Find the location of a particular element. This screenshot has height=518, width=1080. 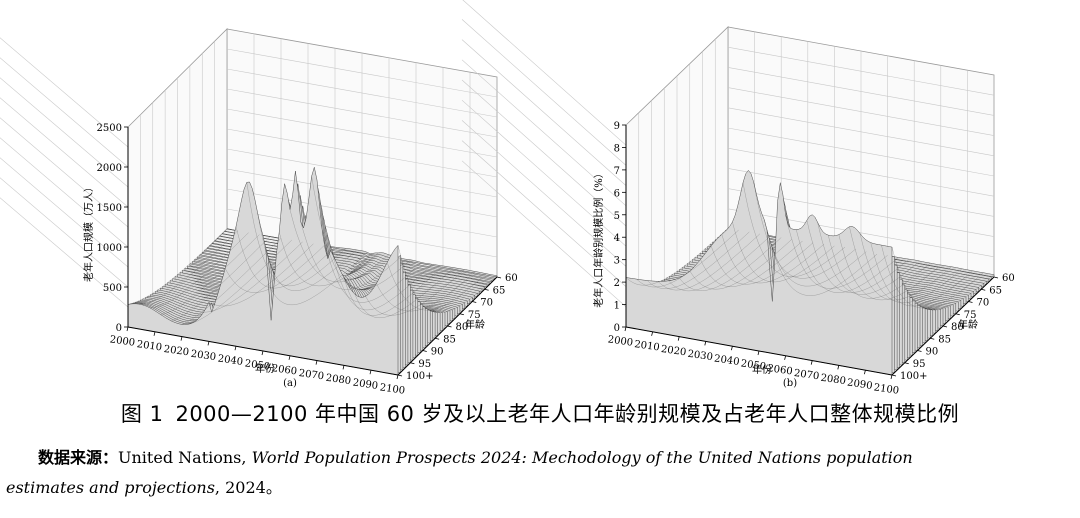

x-tick-label: 2010 is located at coordinates (149, 346).